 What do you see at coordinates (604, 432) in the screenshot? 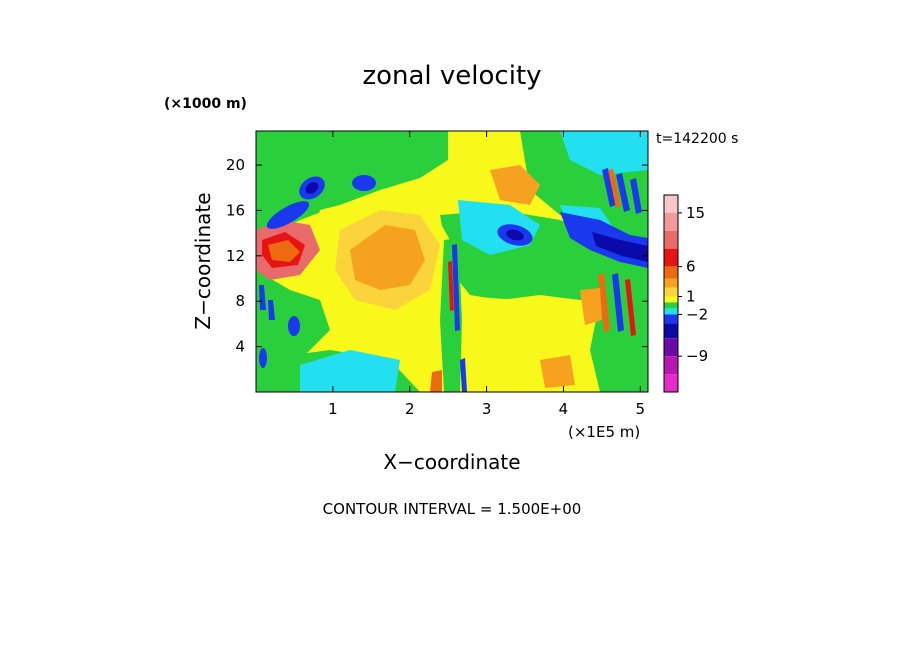
I see `x-unit-label: (×1E5 m)` at bounding box center [604, 432].